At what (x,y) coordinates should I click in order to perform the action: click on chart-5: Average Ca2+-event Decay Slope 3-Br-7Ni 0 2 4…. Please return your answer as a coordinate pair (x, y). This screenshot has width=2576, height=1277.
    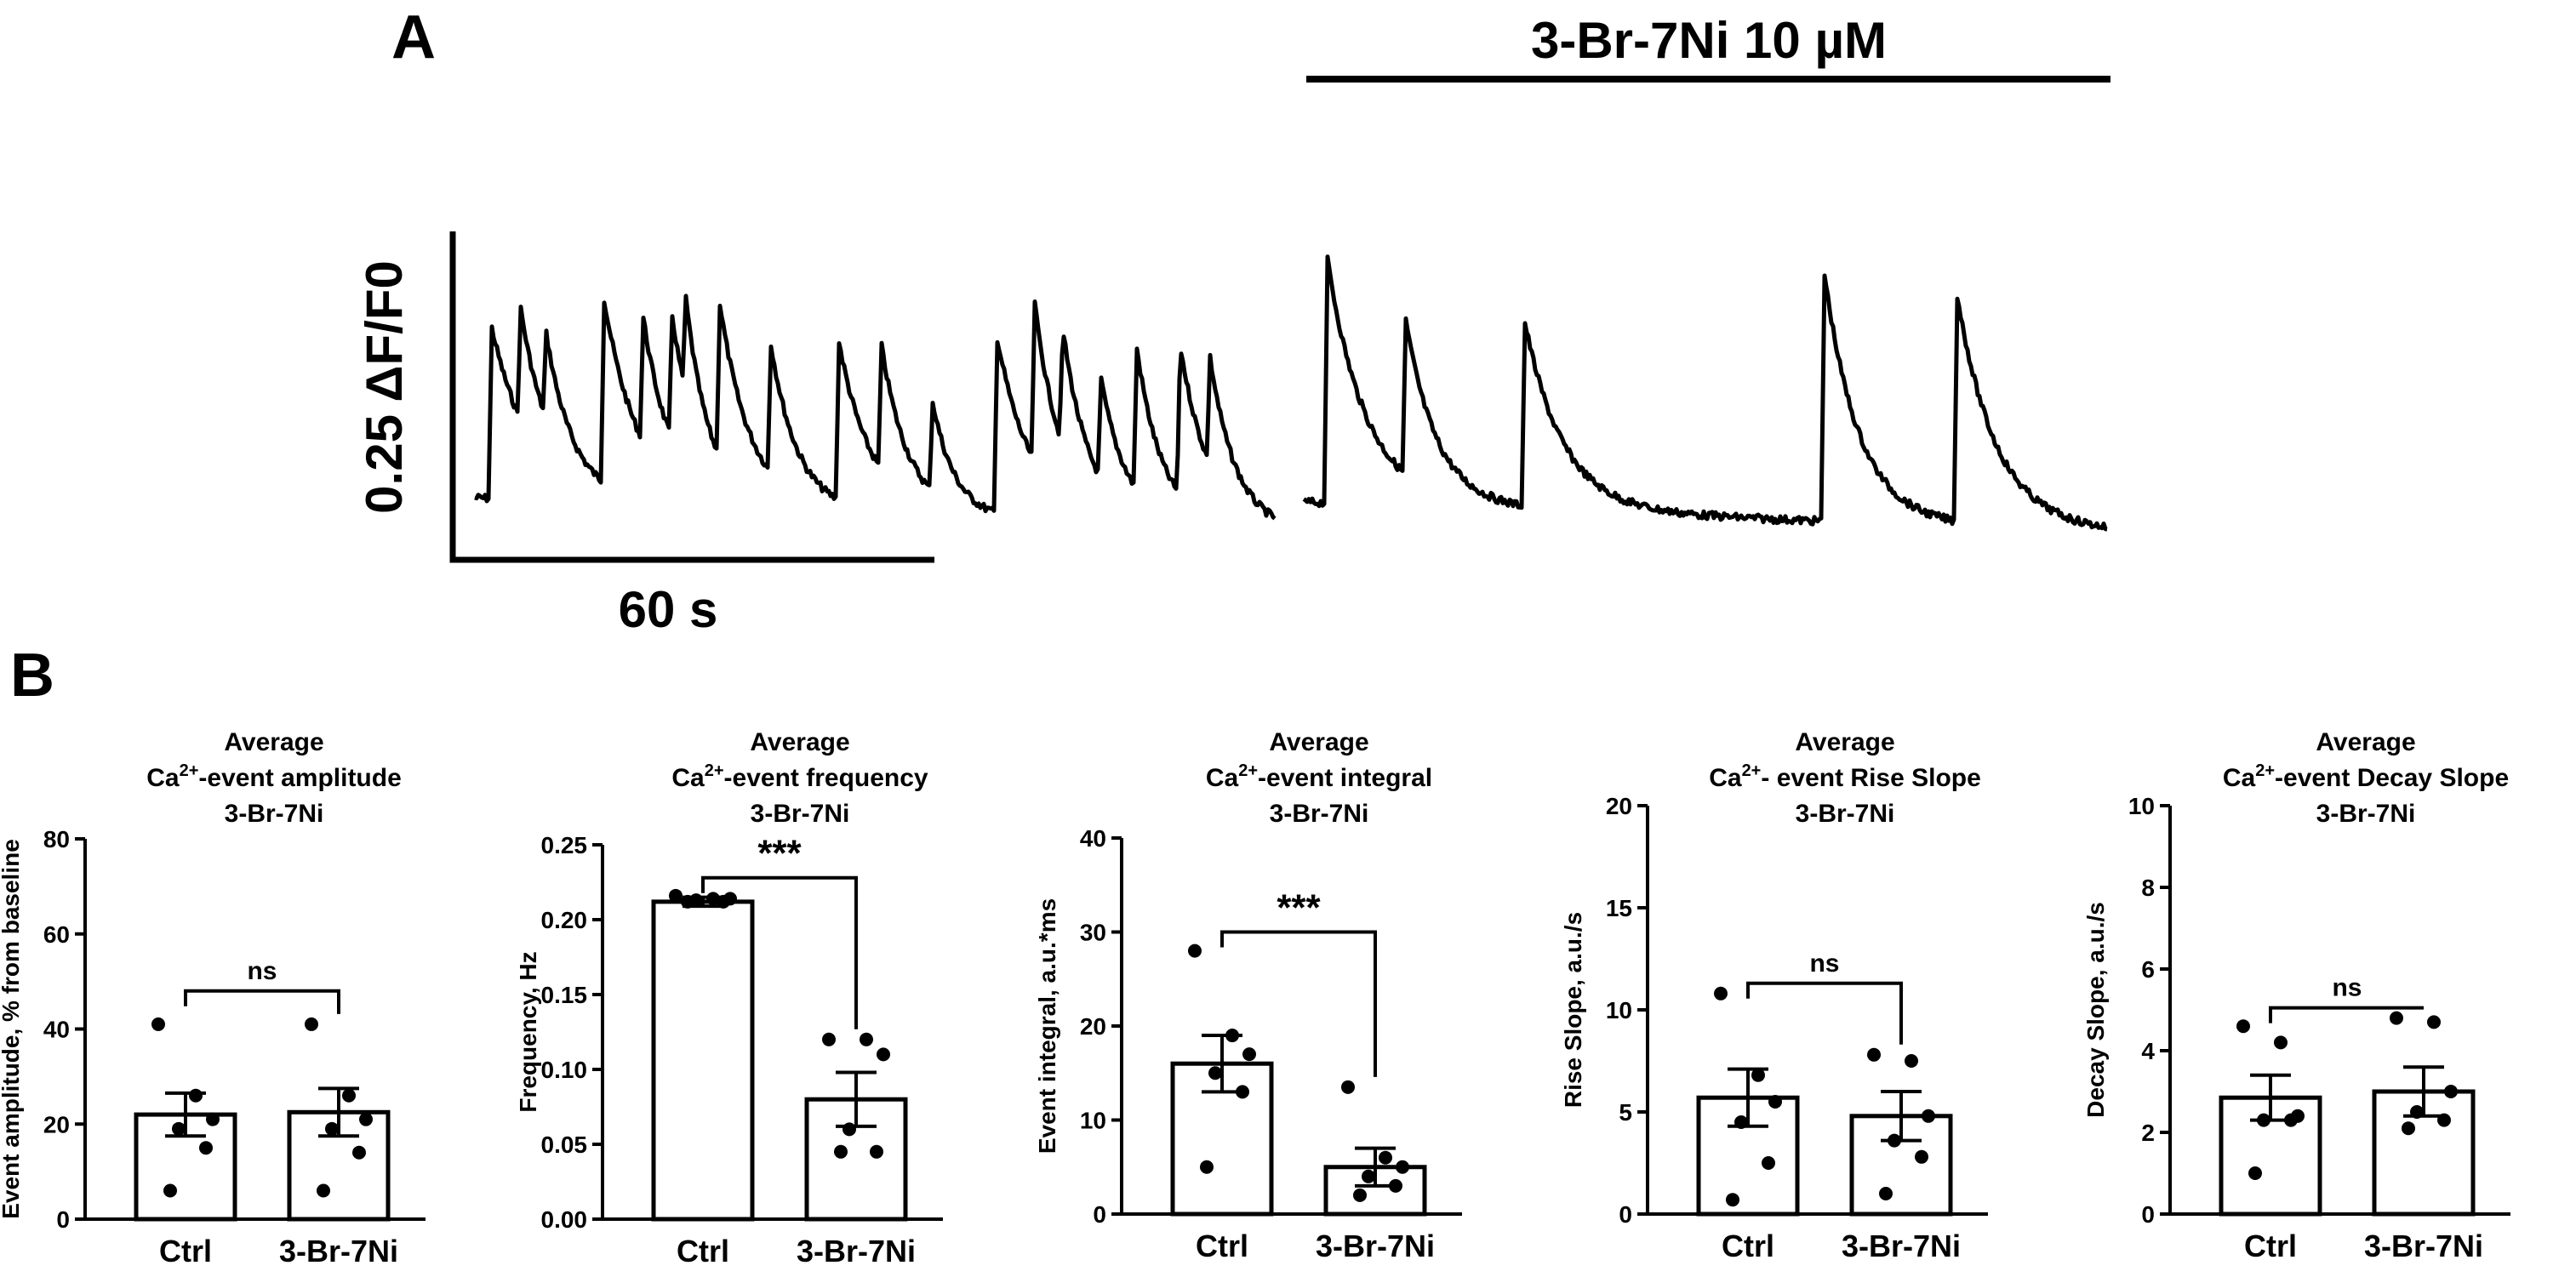
    Looking at the image, I should click on (2296, 995).